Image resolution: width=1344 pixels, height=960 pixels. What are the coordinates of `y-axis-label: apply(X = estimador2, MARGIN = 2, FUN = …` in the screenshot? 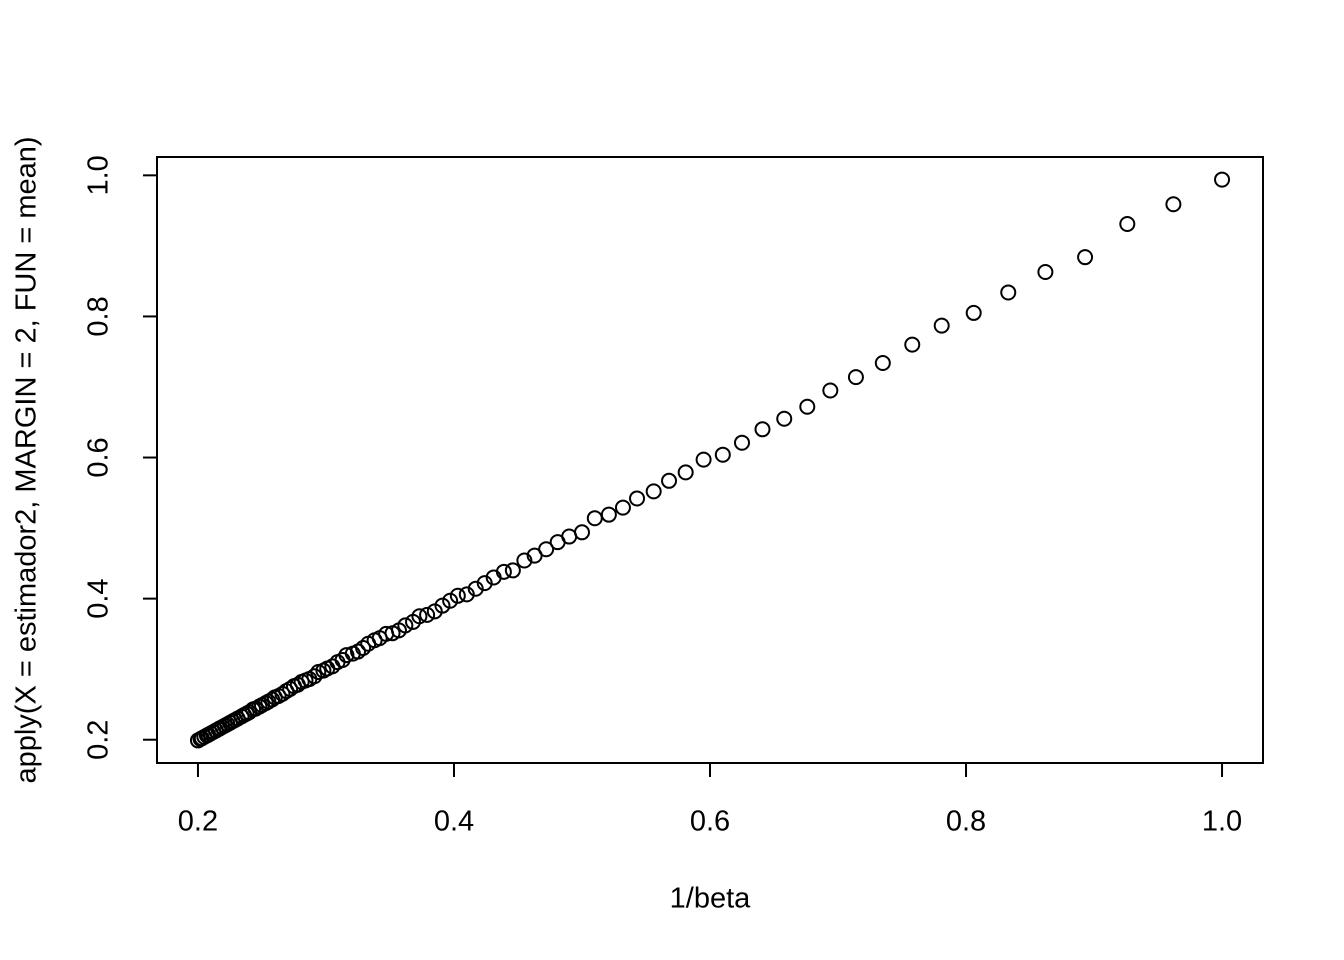 It's located at (27, 459).